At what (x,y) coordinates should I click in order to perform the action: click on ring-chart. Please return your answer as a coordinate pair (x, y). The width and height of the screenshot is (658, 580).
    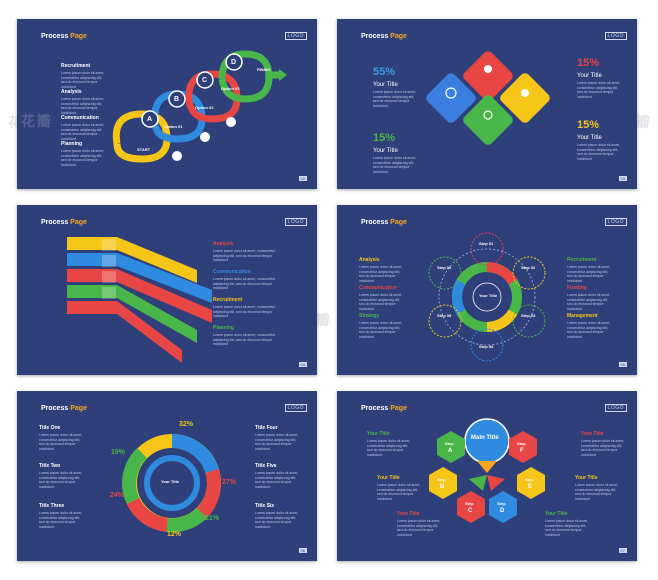
    Looking at the image, I should click on (171, 483).